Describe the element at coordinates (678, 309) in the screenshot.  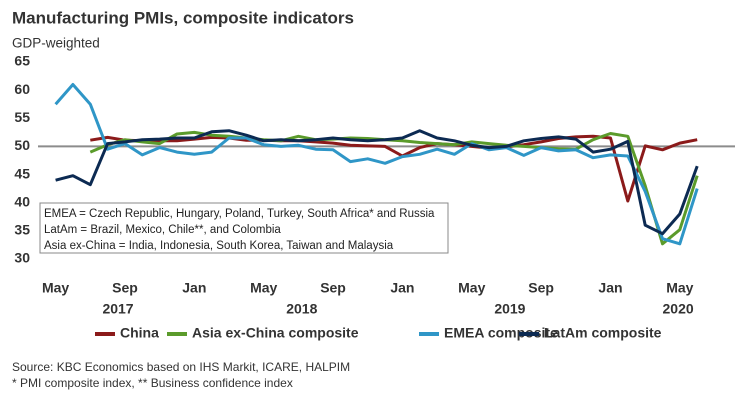
I see `year-label: 2020` at that location.